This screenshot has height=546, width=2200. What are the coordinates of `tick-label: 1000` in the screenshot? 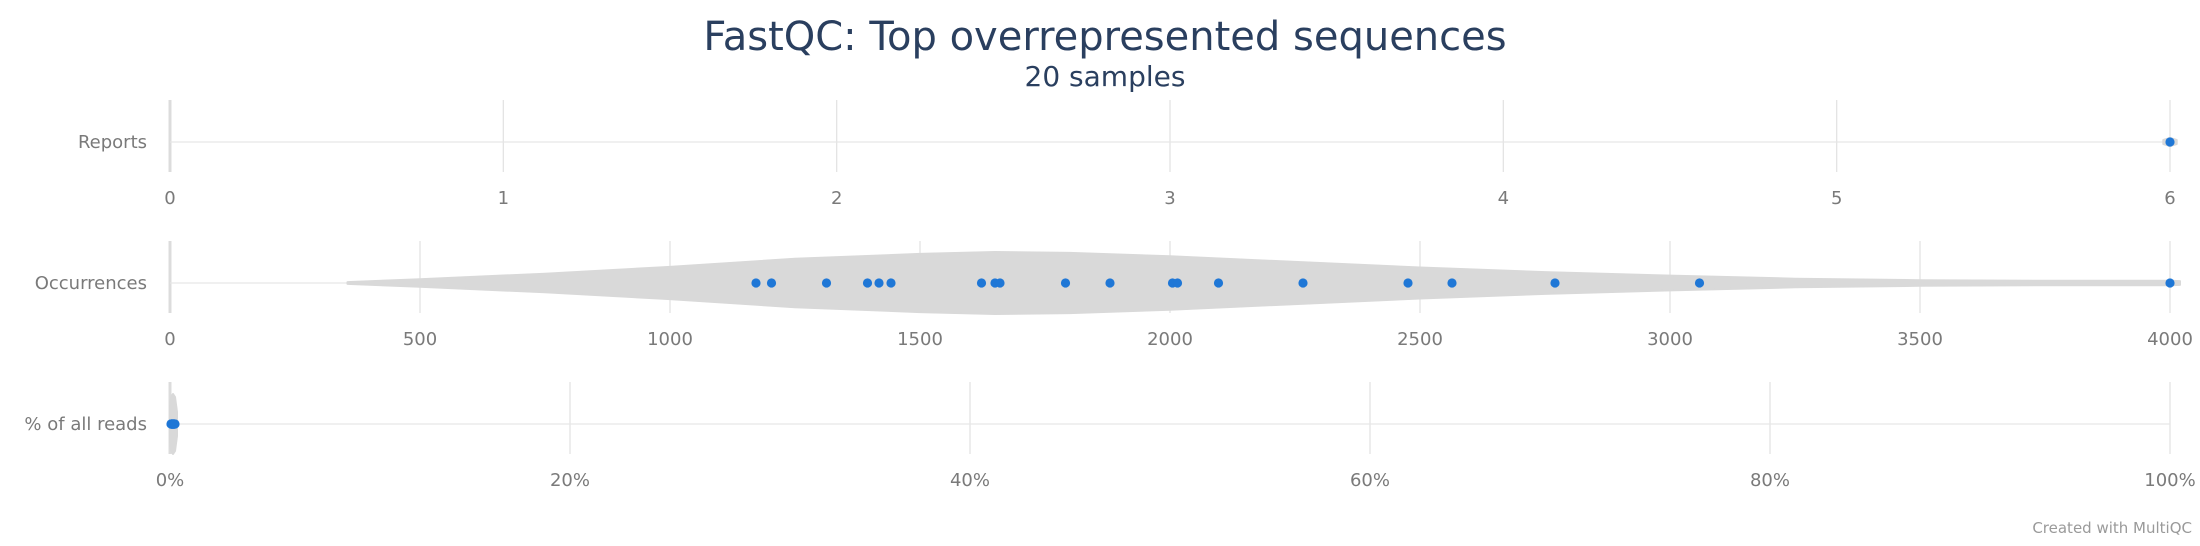 It's located at (670, 339).